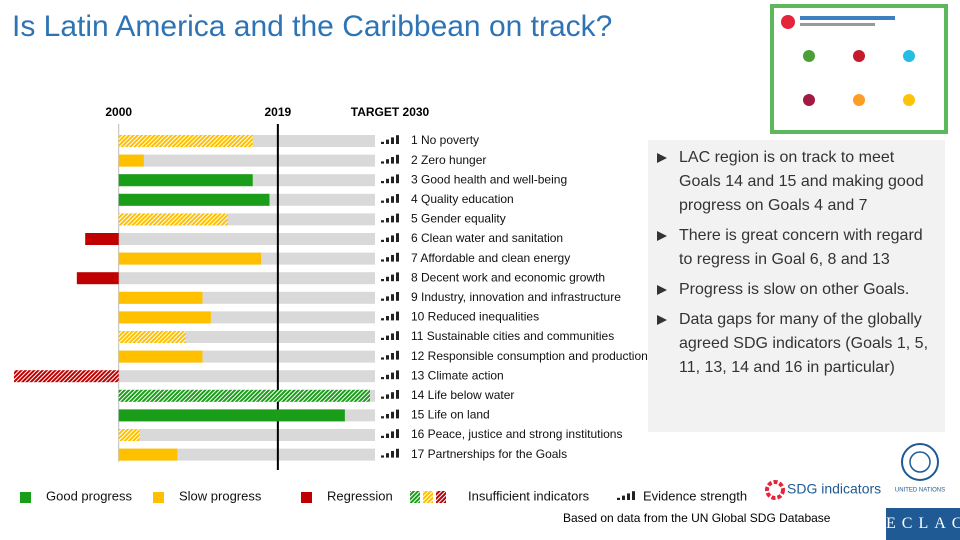 Image resolution: width=960 pixels, height=540 pixels. What do you see at coordinates (360, 495) in the screenshot?
I see `legend-label: Regression` at bounding box center [360, 495].